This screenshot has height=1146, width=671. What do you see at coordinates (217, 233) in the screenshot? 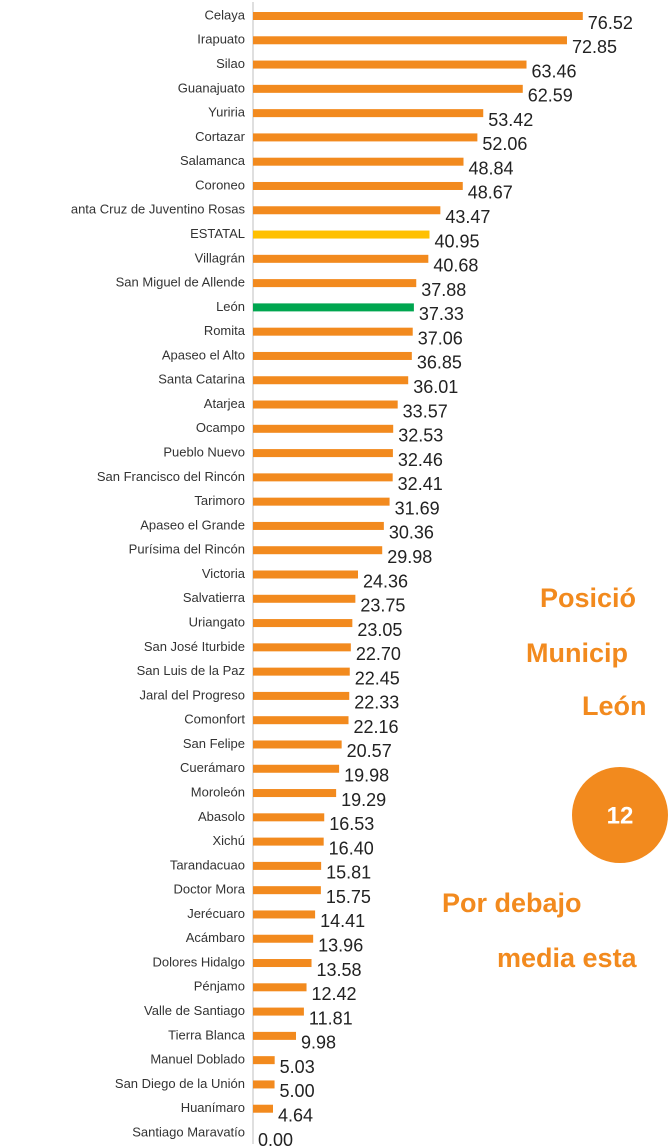
I see `category-label: ESTATAL` at bounding box center [217, 233].